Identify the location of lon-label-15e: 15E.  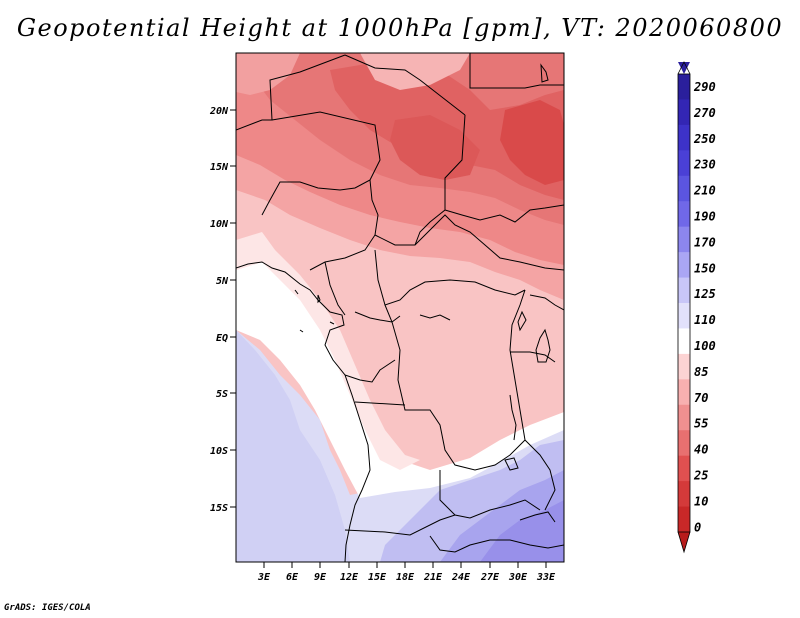
(377, 577).